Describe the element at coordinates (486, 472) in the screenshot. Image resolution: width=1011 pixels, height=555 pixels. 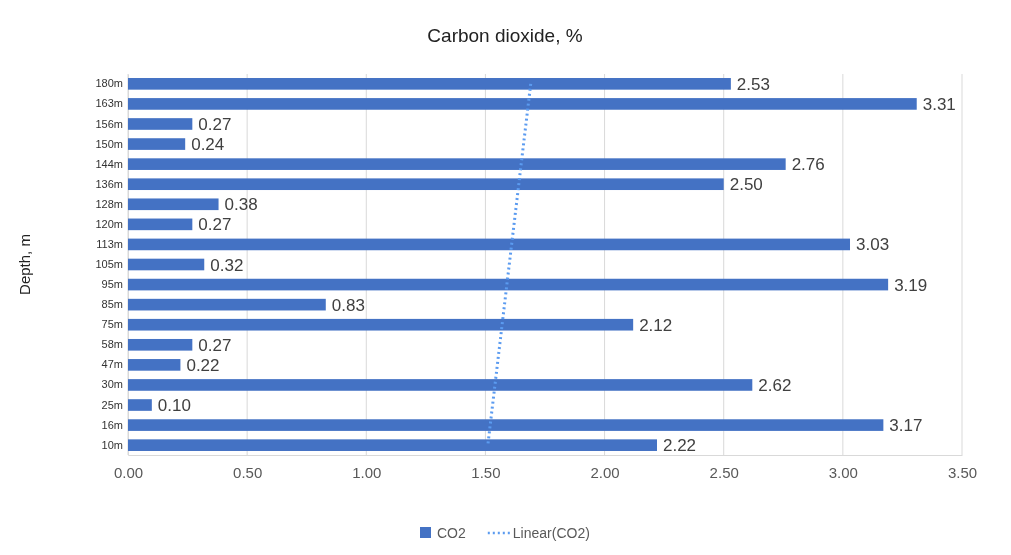
I see `x-tick-label: 1.50` at that location.